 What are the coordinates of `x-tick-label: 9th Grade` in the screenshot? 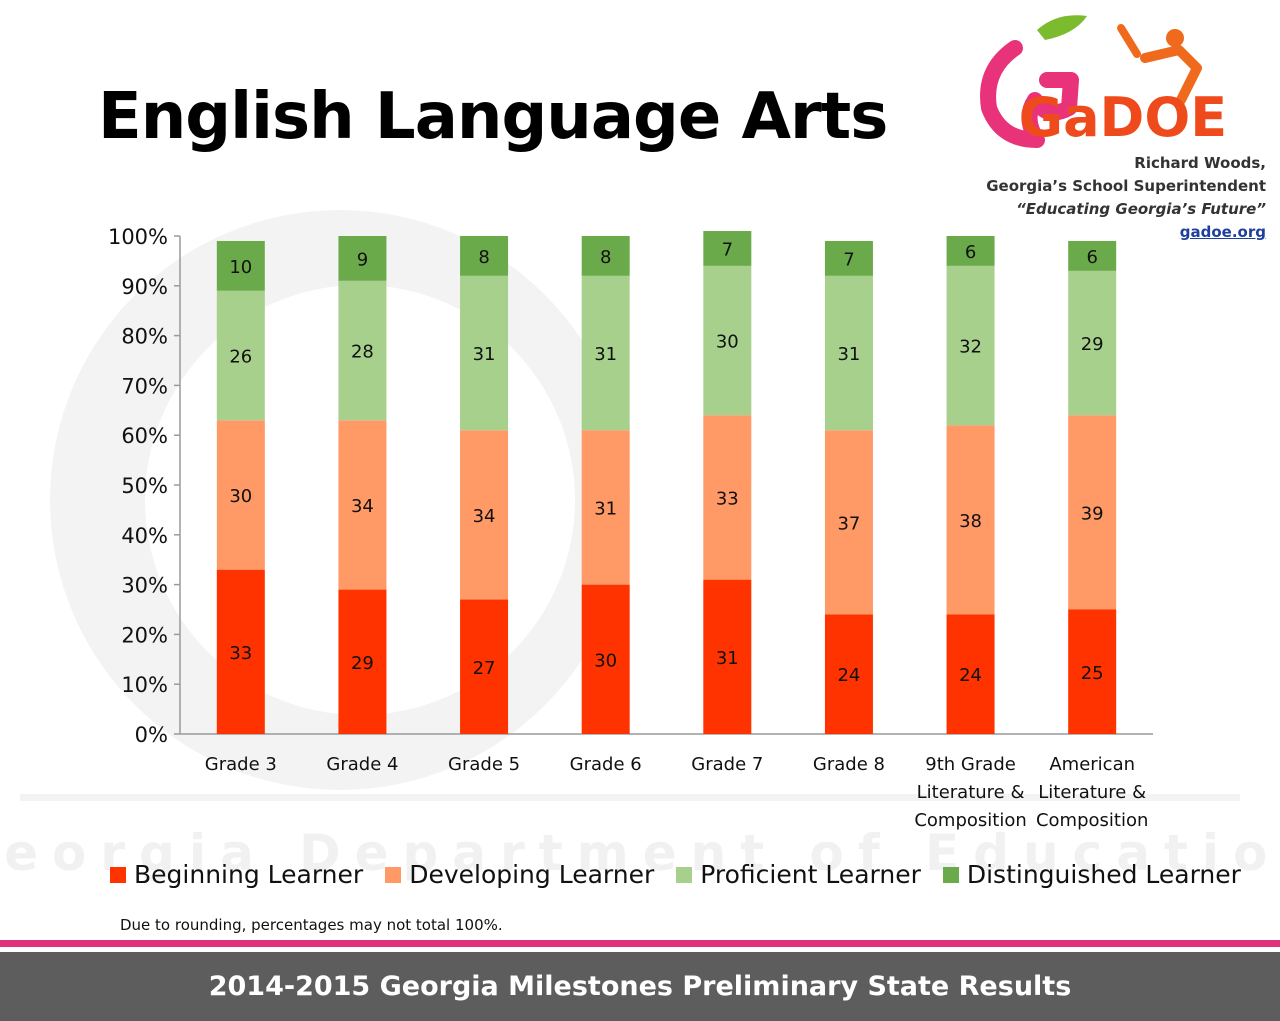 It's located at (970, 764).